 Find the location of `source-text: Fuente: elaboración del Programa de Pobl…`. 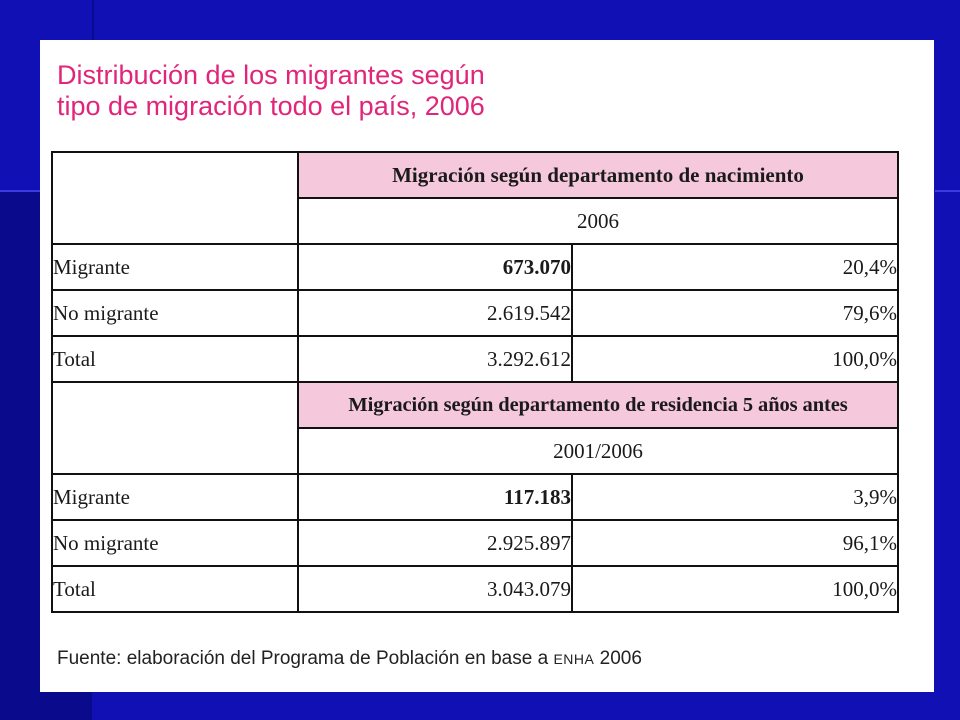

source-text: Fuente: elaboración del Programa de Pobl… is located at coordinates (303, 658).